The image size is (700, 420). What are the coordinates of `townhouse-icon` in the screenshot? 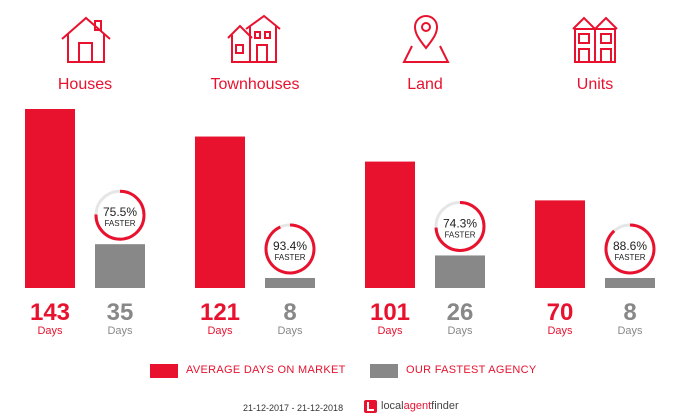 It's located at (254, 38).